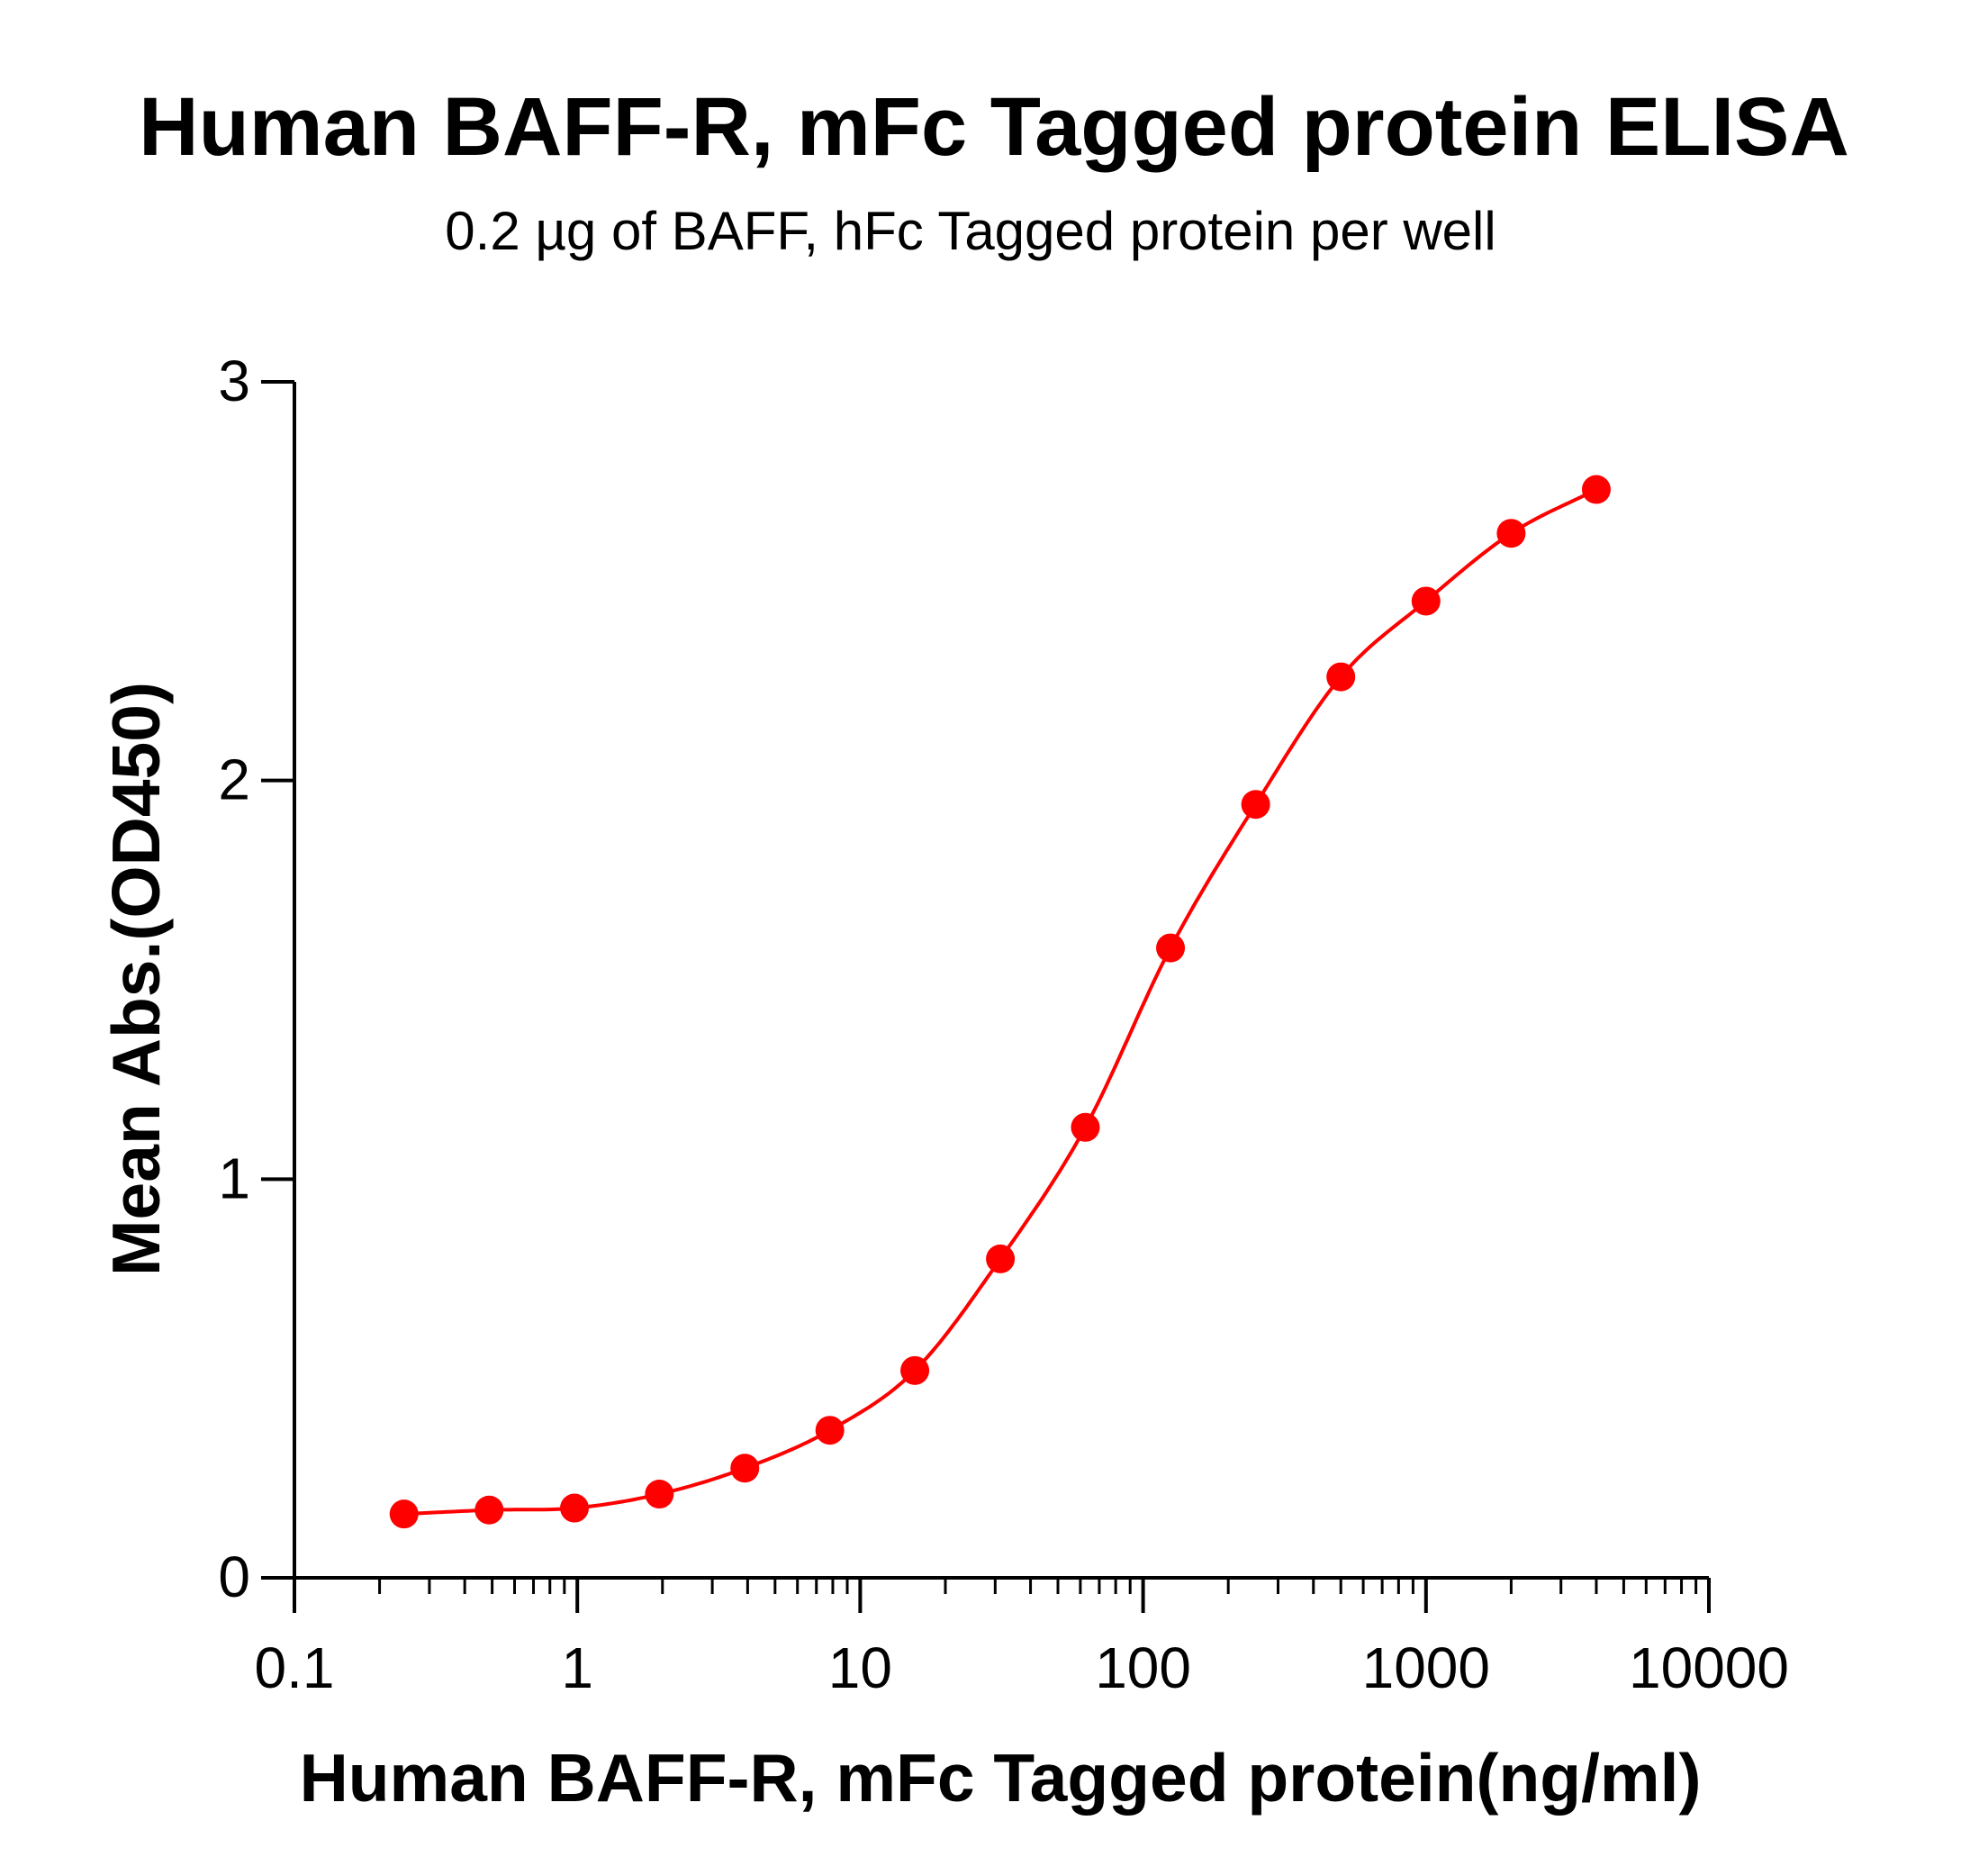  What do you see at coordinates (136, 979) in the screenshot?
I see `y-axis-label: Mean Abs.(OD450)` at bounding box center [136, 979].